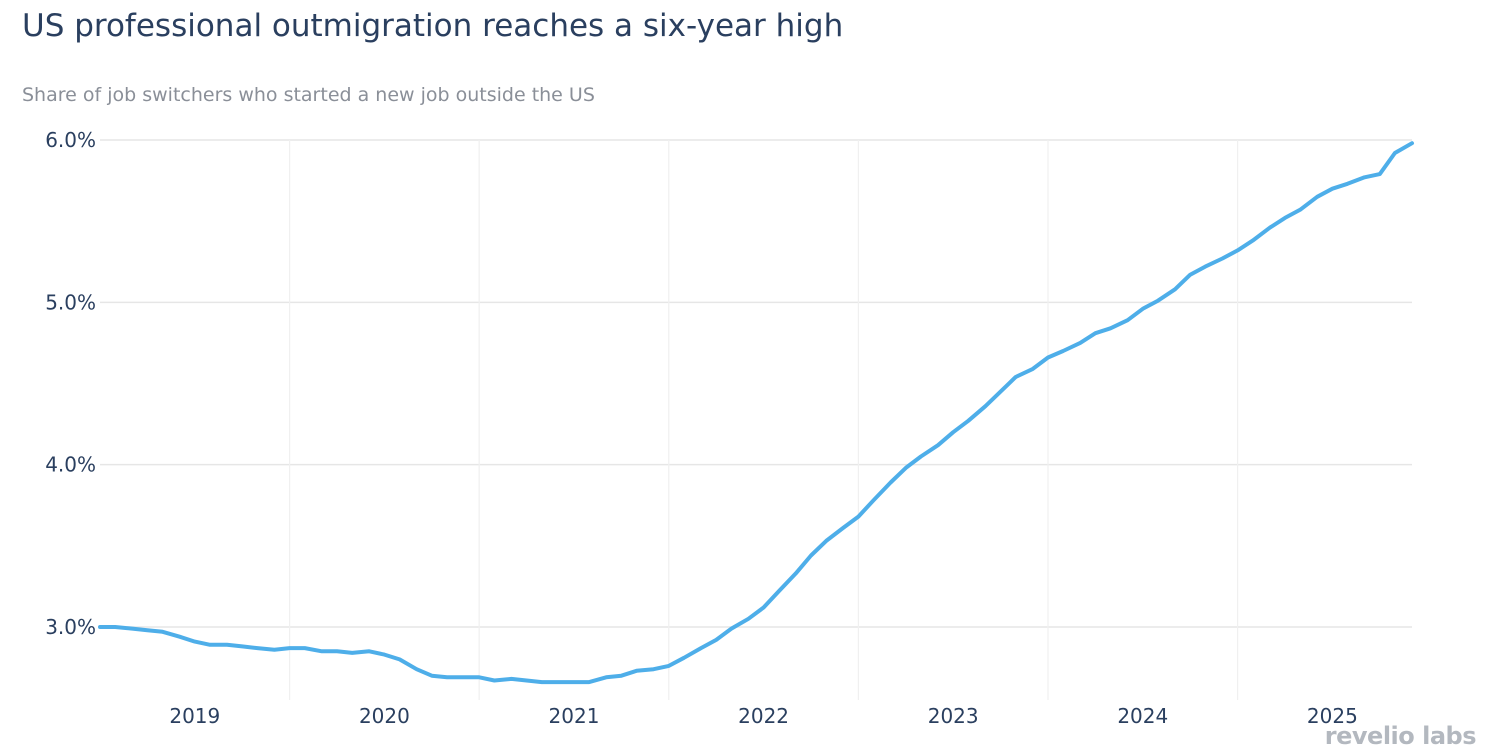 The height and width of the screenshot is (756, 1492). What do you see at coordinates (384, 716) in the screenshot?
I see `x-tick-label: 2020` at bounding box center [384, 716].